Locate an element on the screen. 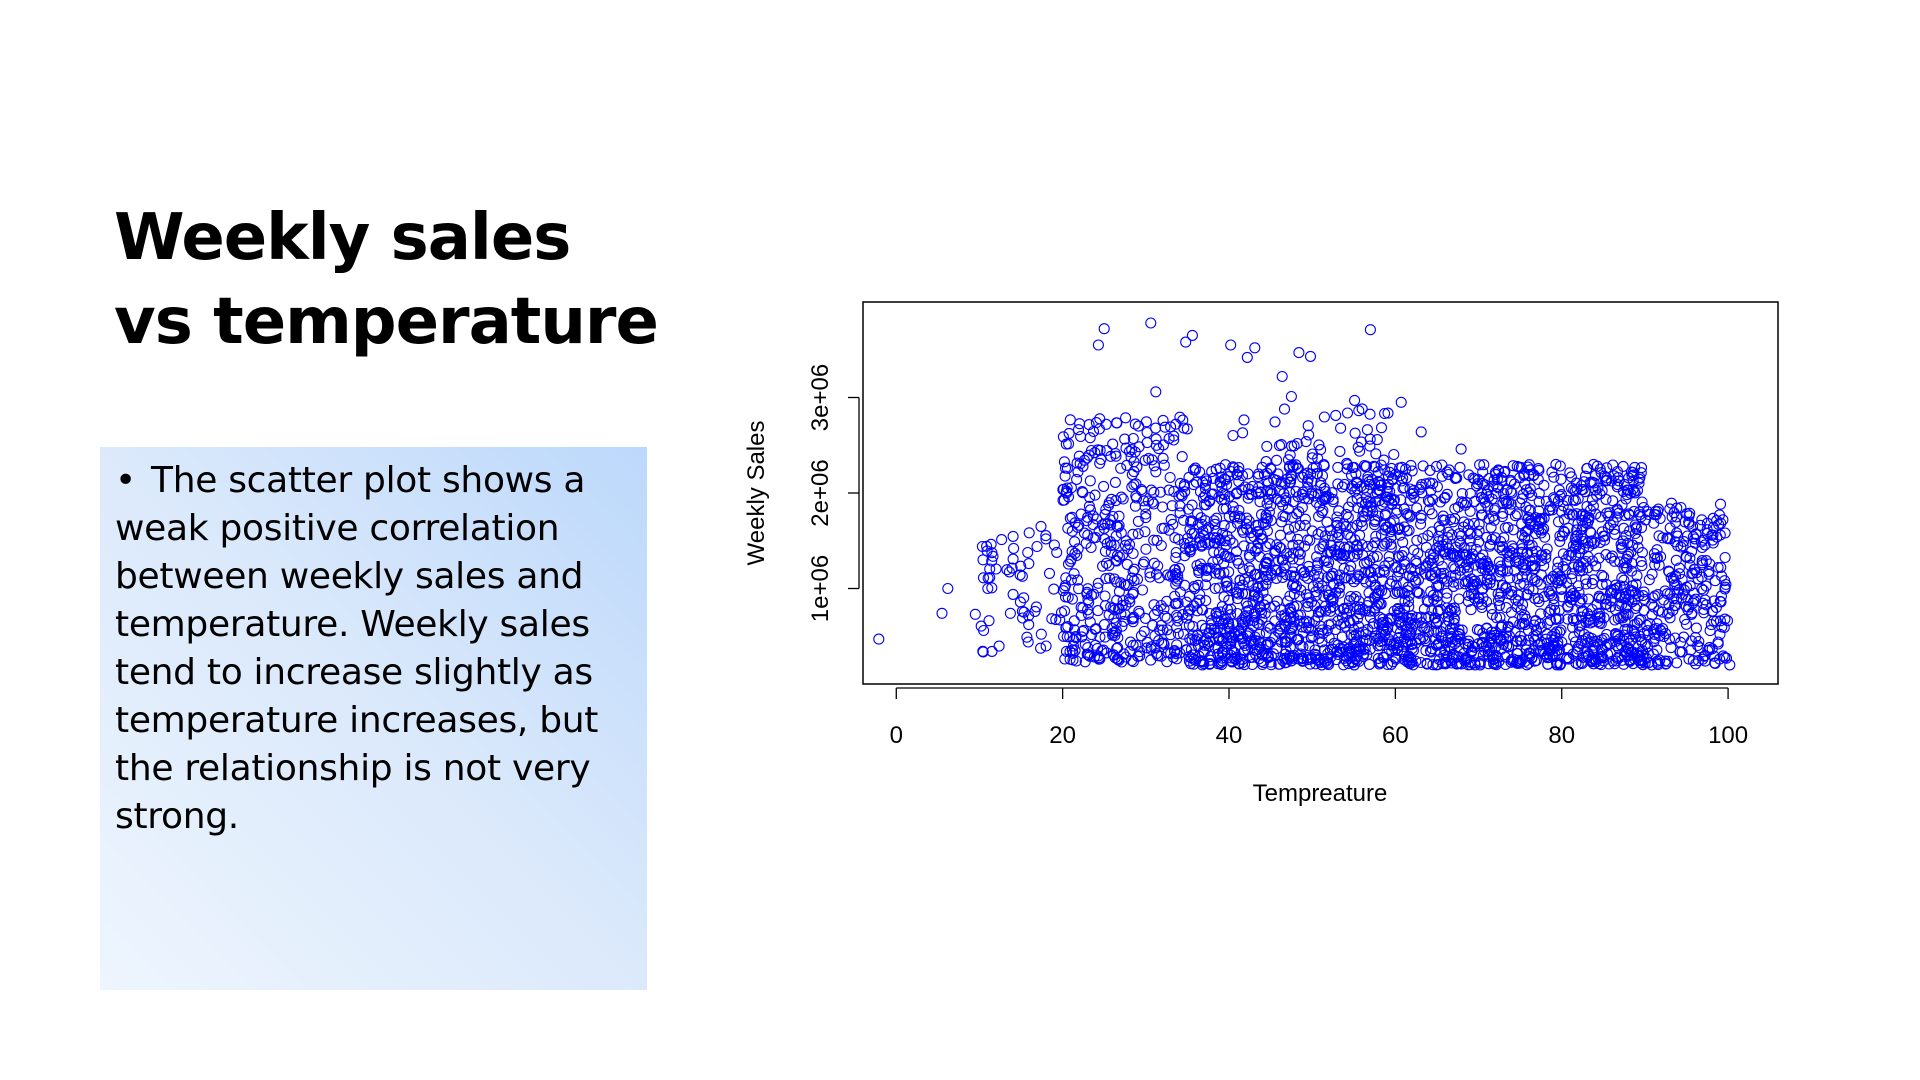  y-tick-label: 3e+06 is located at coordinates (820, 397).